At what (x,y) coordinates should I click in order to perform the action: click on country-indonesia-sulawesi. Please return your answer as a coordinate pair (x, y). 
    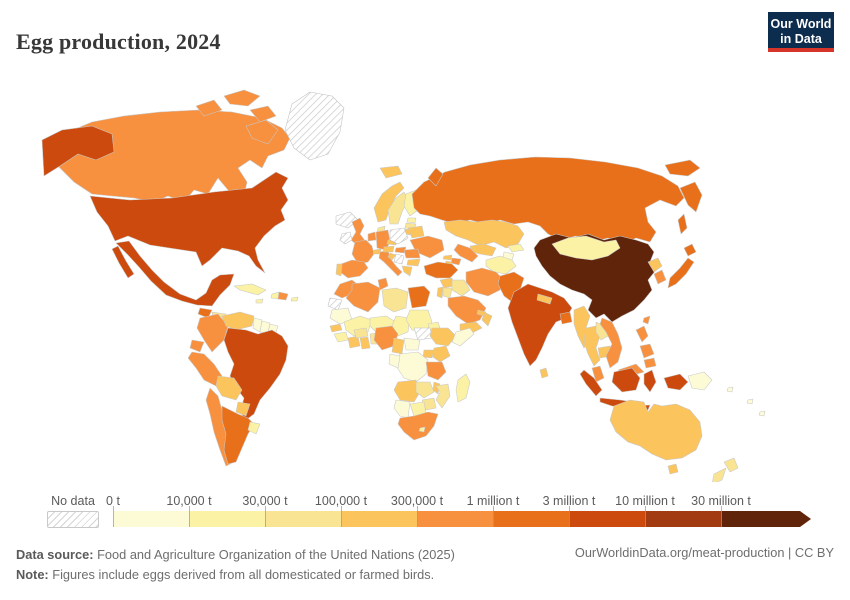
    Looking at the image, I should click on (650, 381).